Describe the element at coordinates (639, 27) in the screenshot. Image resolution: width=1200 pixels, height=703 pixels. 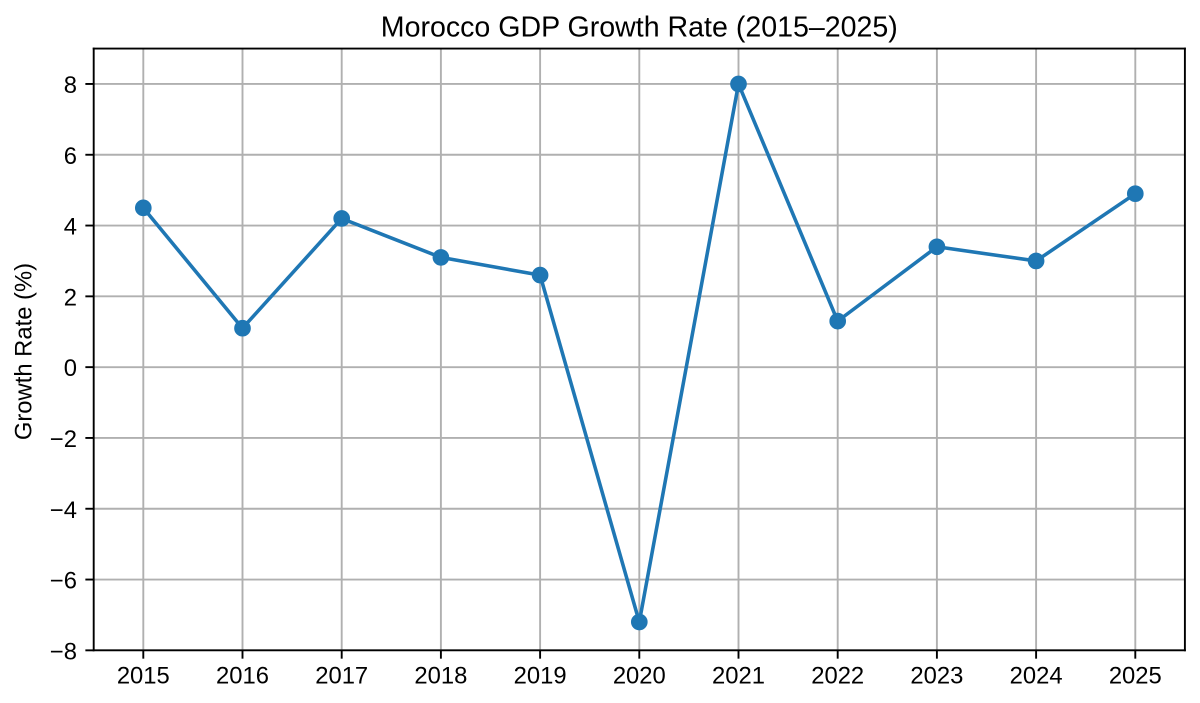
I see `svg-text:Morocco GDP Growth Rate (2015–: Morocco GDP Growth Rate (2015–2025)` at that location.